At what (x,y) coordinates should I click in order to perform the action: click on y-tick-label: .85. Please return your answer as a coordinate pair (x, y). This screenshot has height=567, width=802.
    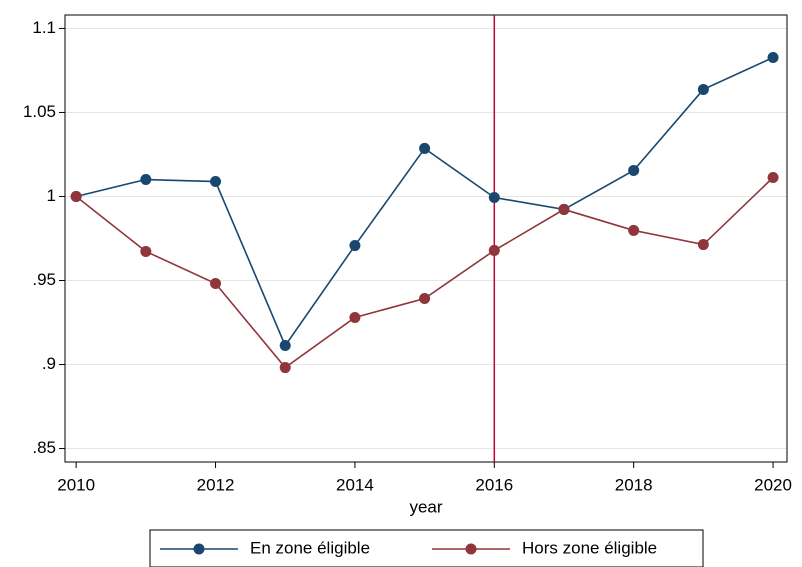
    Looking at the image, I should click on (44, 447).